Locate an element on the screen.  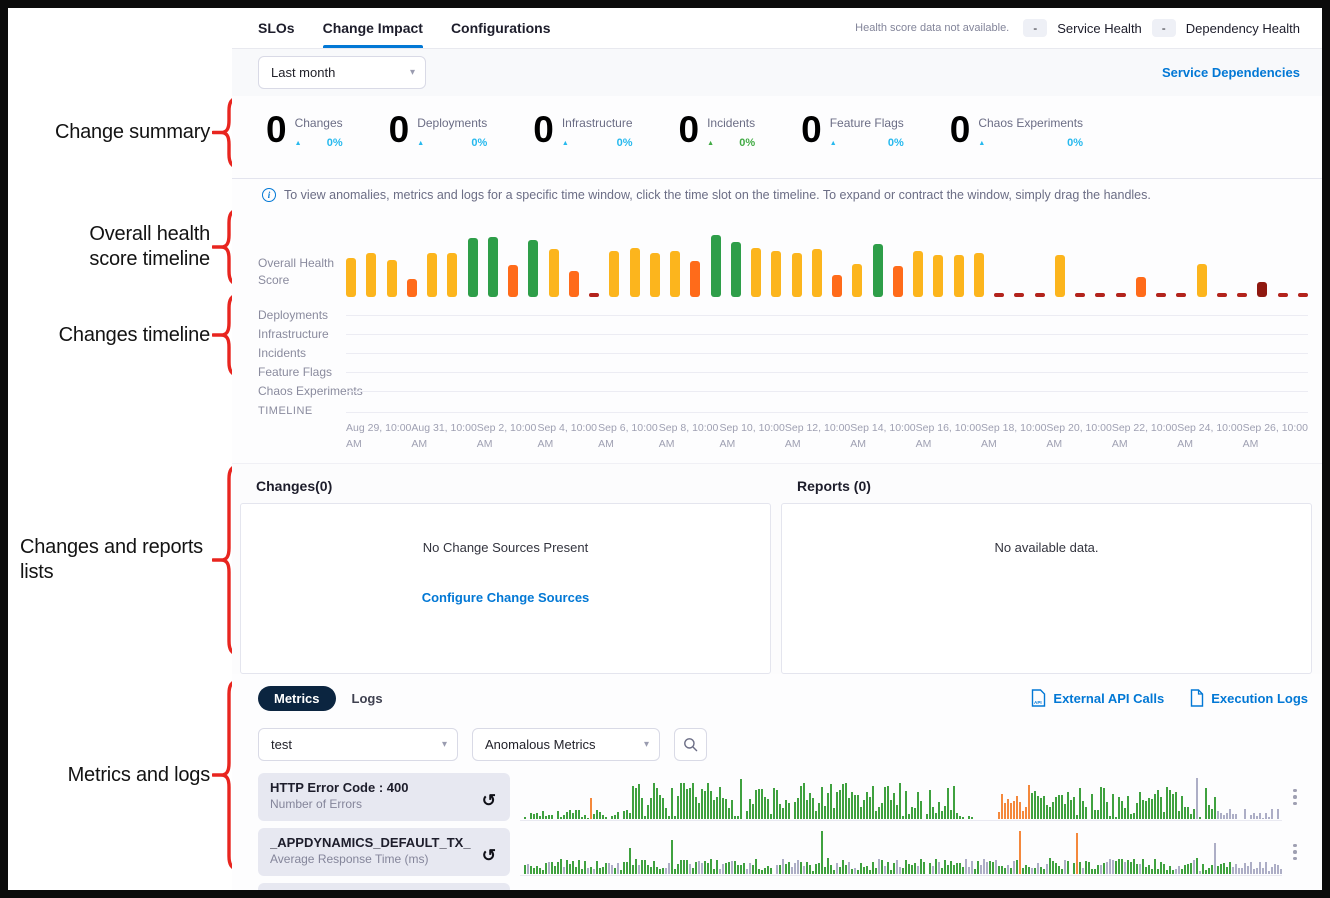
tab-configurations: Configurations is located at coordinates (500, 28).